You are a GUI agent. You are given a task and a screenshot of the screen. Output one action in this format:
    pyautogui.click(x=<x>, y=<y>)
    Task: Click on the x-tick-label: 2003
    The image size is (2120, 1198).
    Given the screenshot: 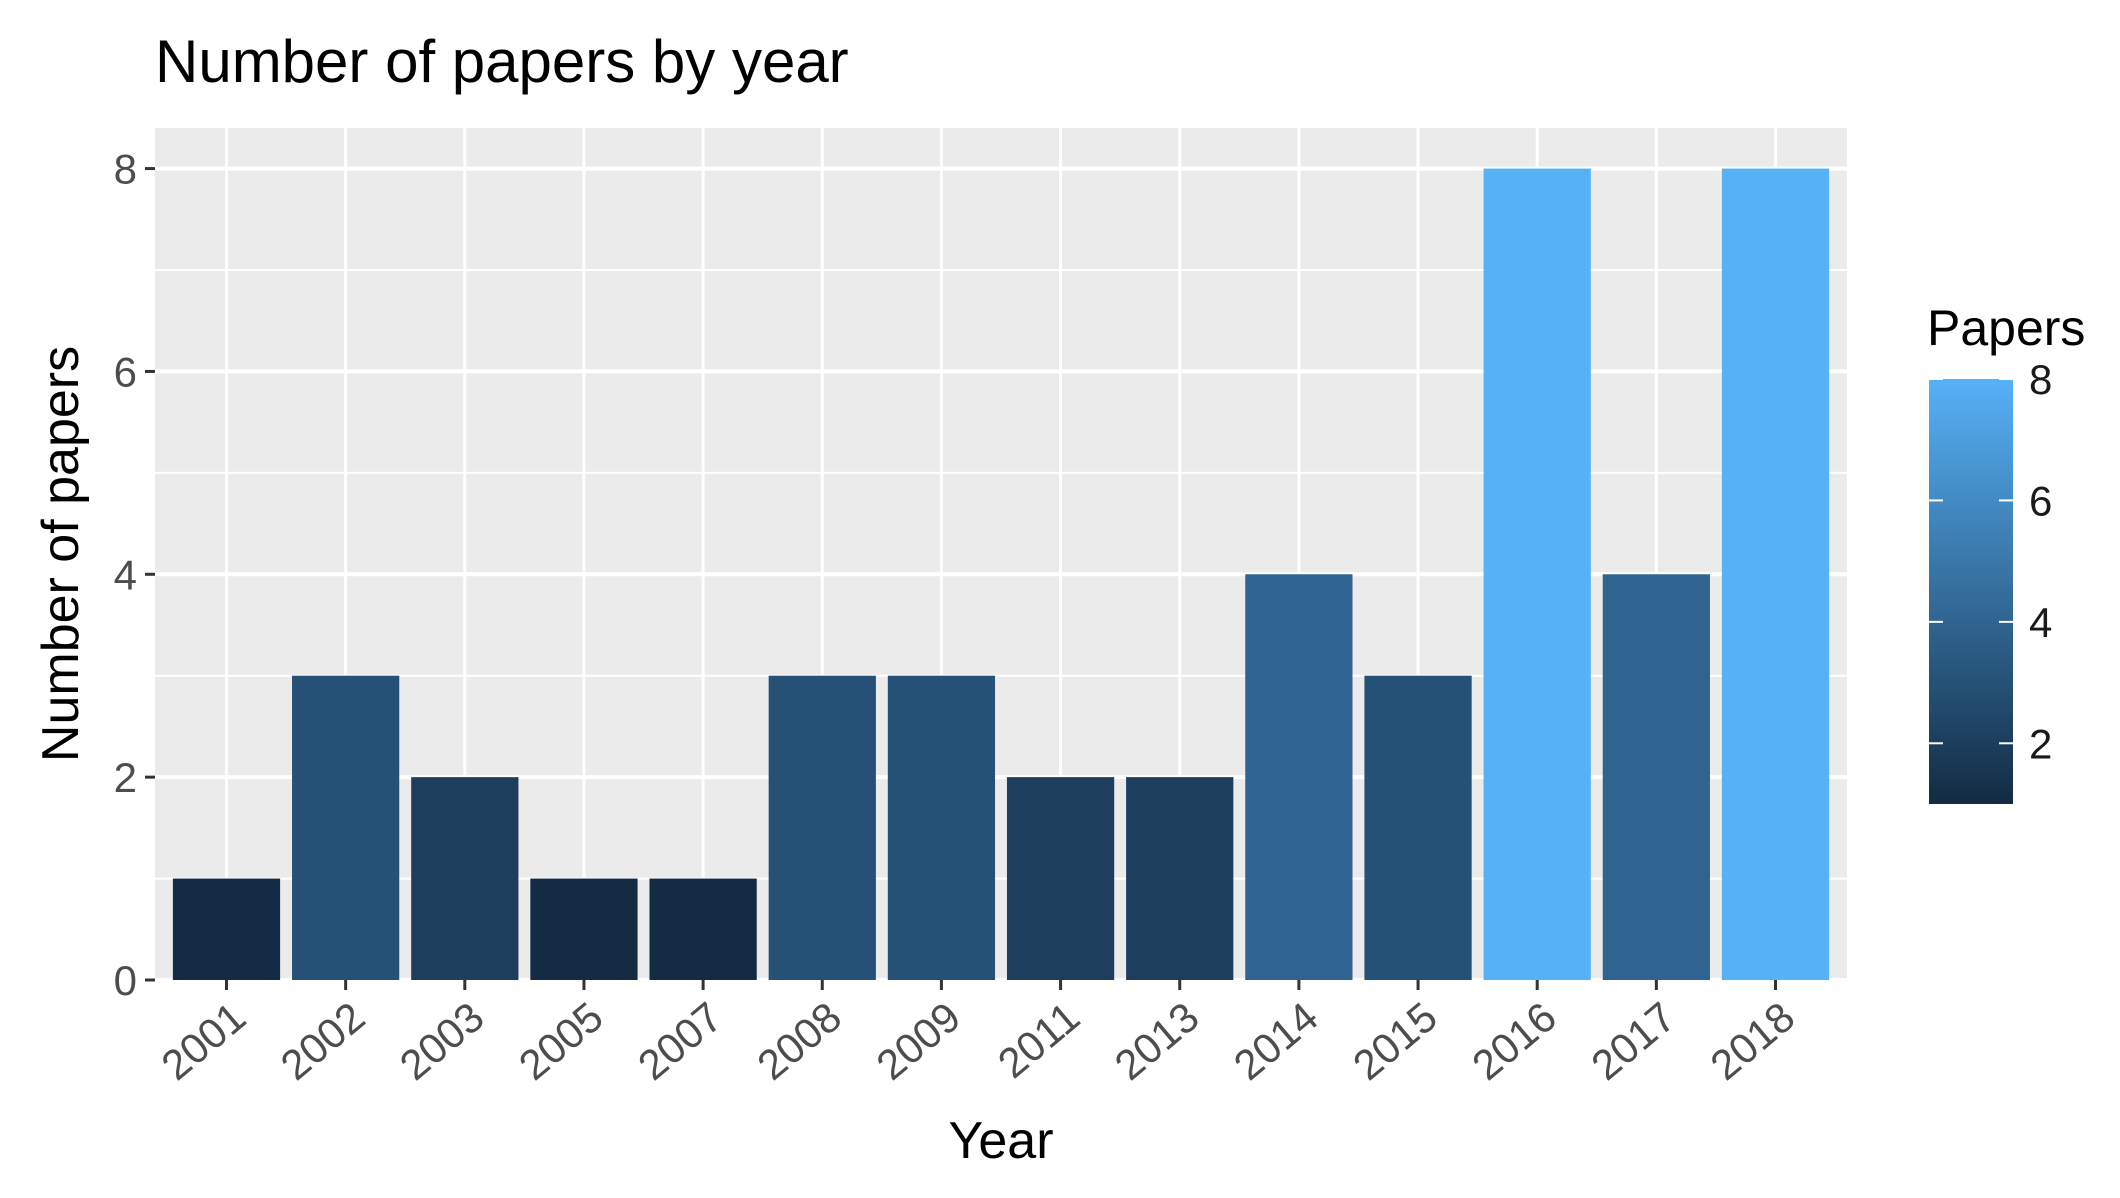 What is the action you would take?
    pyautogui.click(x=442, y=1041)
    